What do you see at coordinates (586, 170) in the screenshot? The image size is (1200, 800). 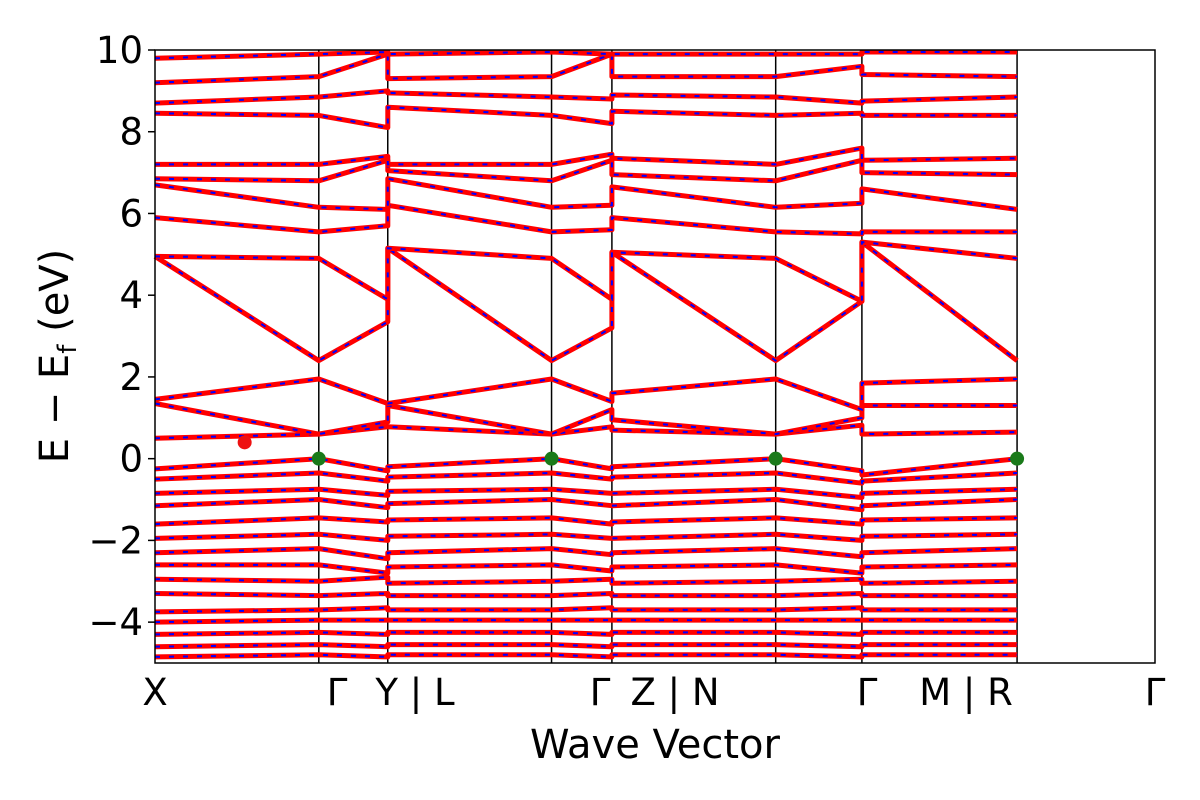 I see `band-c8-overlay` at bounding box center [586, 170].